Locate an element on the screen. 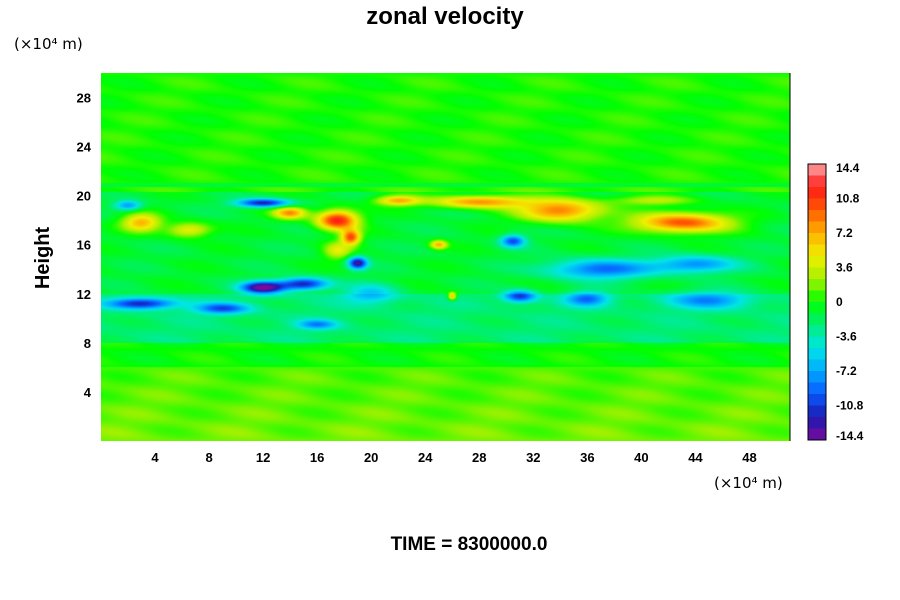 The height and width of the screenshot is (600, 900). colorbar-tick-label: -10.8 is located at coordinates (850, 406).